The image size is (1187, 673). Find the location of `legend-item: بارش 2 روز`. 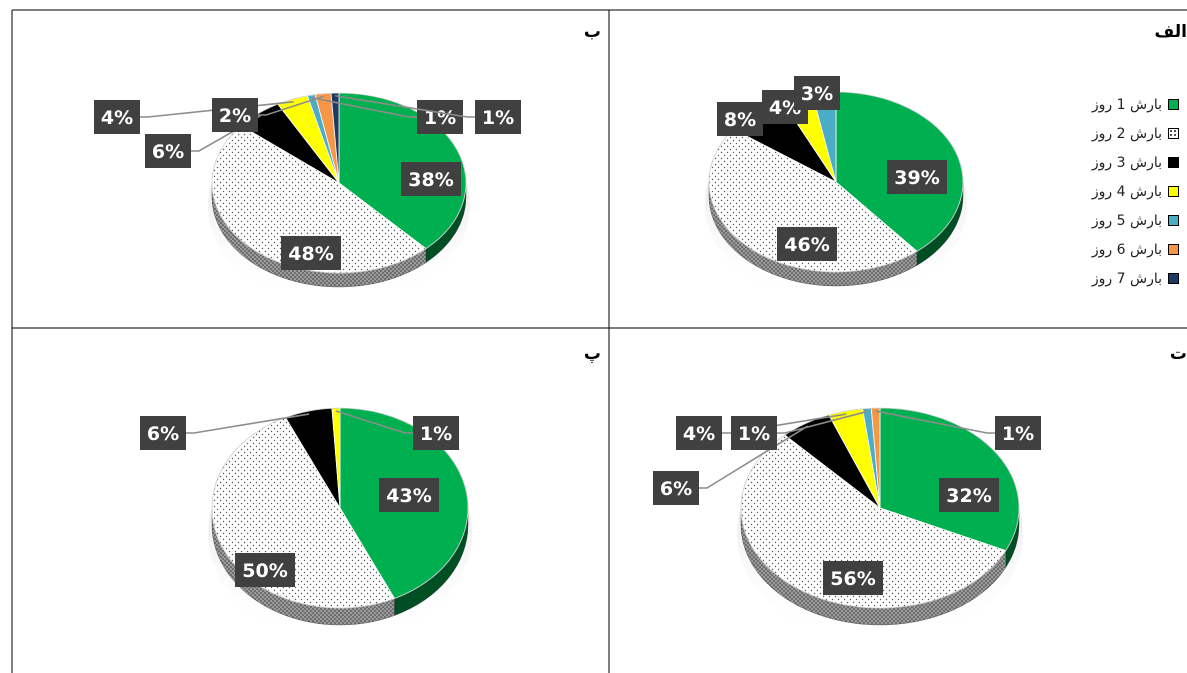

legend-item: بارش 2 روز is located at coordinates (1104, 133).